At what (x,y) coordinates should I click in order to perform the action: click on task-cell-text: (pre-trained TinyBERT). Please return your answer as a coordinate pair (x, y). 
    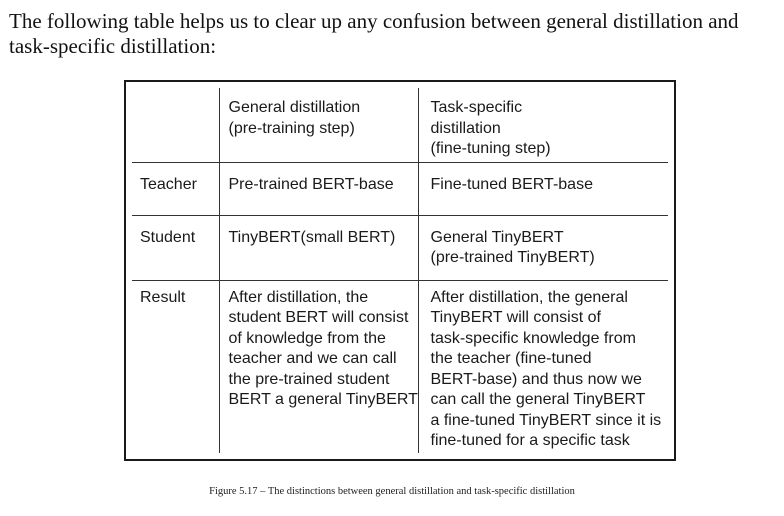
    Looking at the image, I should click on (512, 257).